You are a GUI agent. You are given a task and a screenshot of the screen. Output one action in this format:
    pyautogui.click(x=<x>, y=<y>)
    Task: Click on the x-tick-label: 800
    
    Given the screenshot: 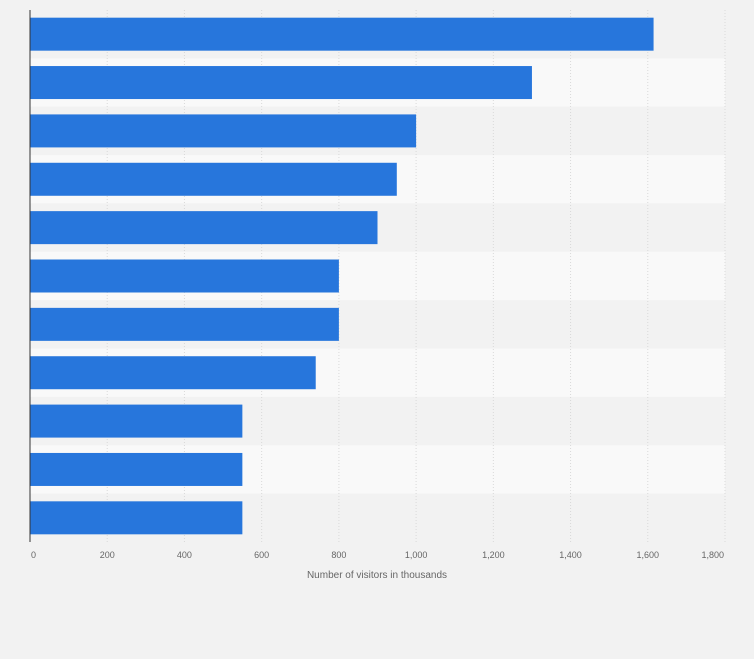 What is the action you would take?
    pyautogui.click(x=338, y=555)
    